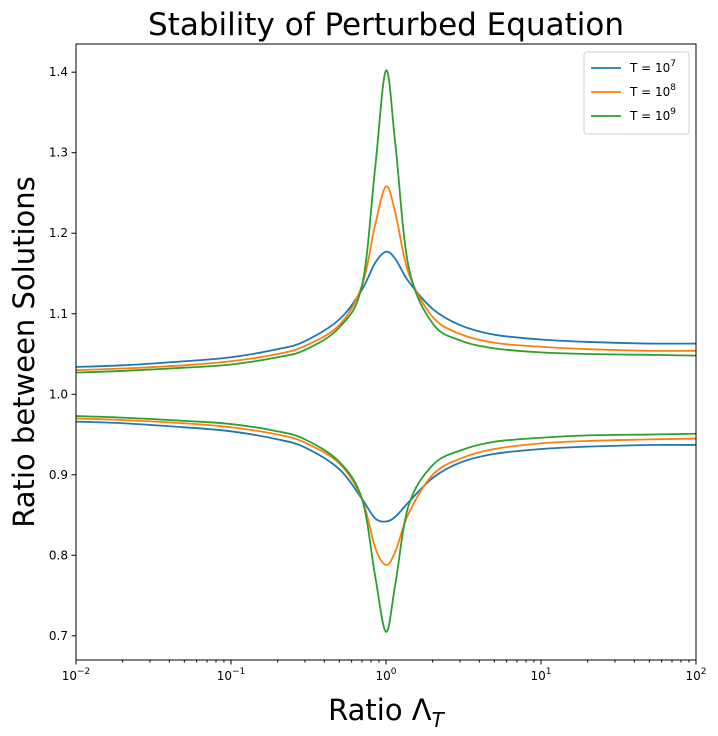  I want to click on legend-box, so click(636, 93).